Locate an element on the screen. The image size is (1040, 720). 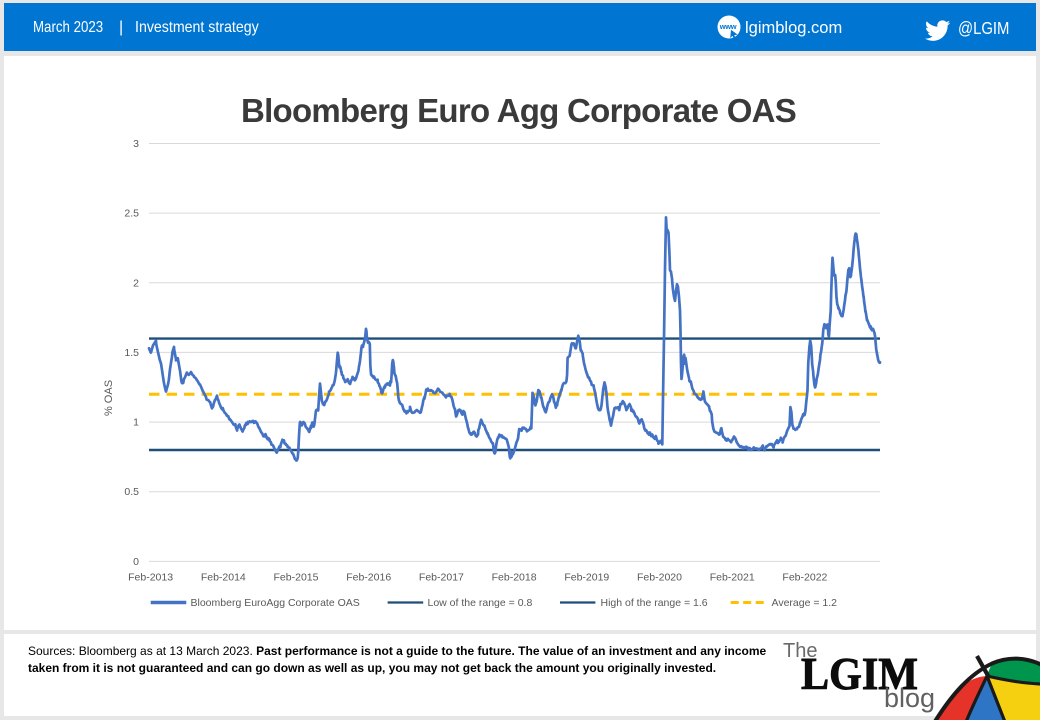
svg-text: Feb-2018 is located at coordinates (514, 578).